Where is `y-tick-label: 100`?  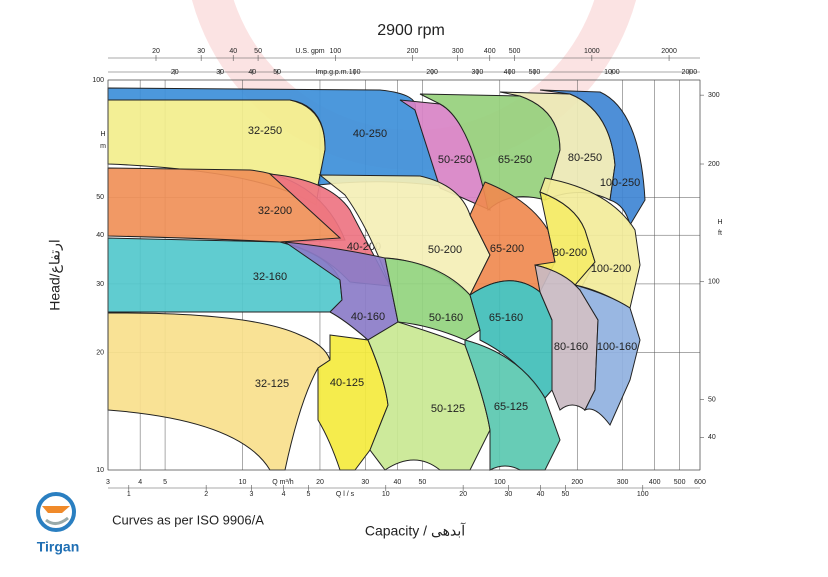
y-tick-label: 100 is located at coordinates (98, 80).